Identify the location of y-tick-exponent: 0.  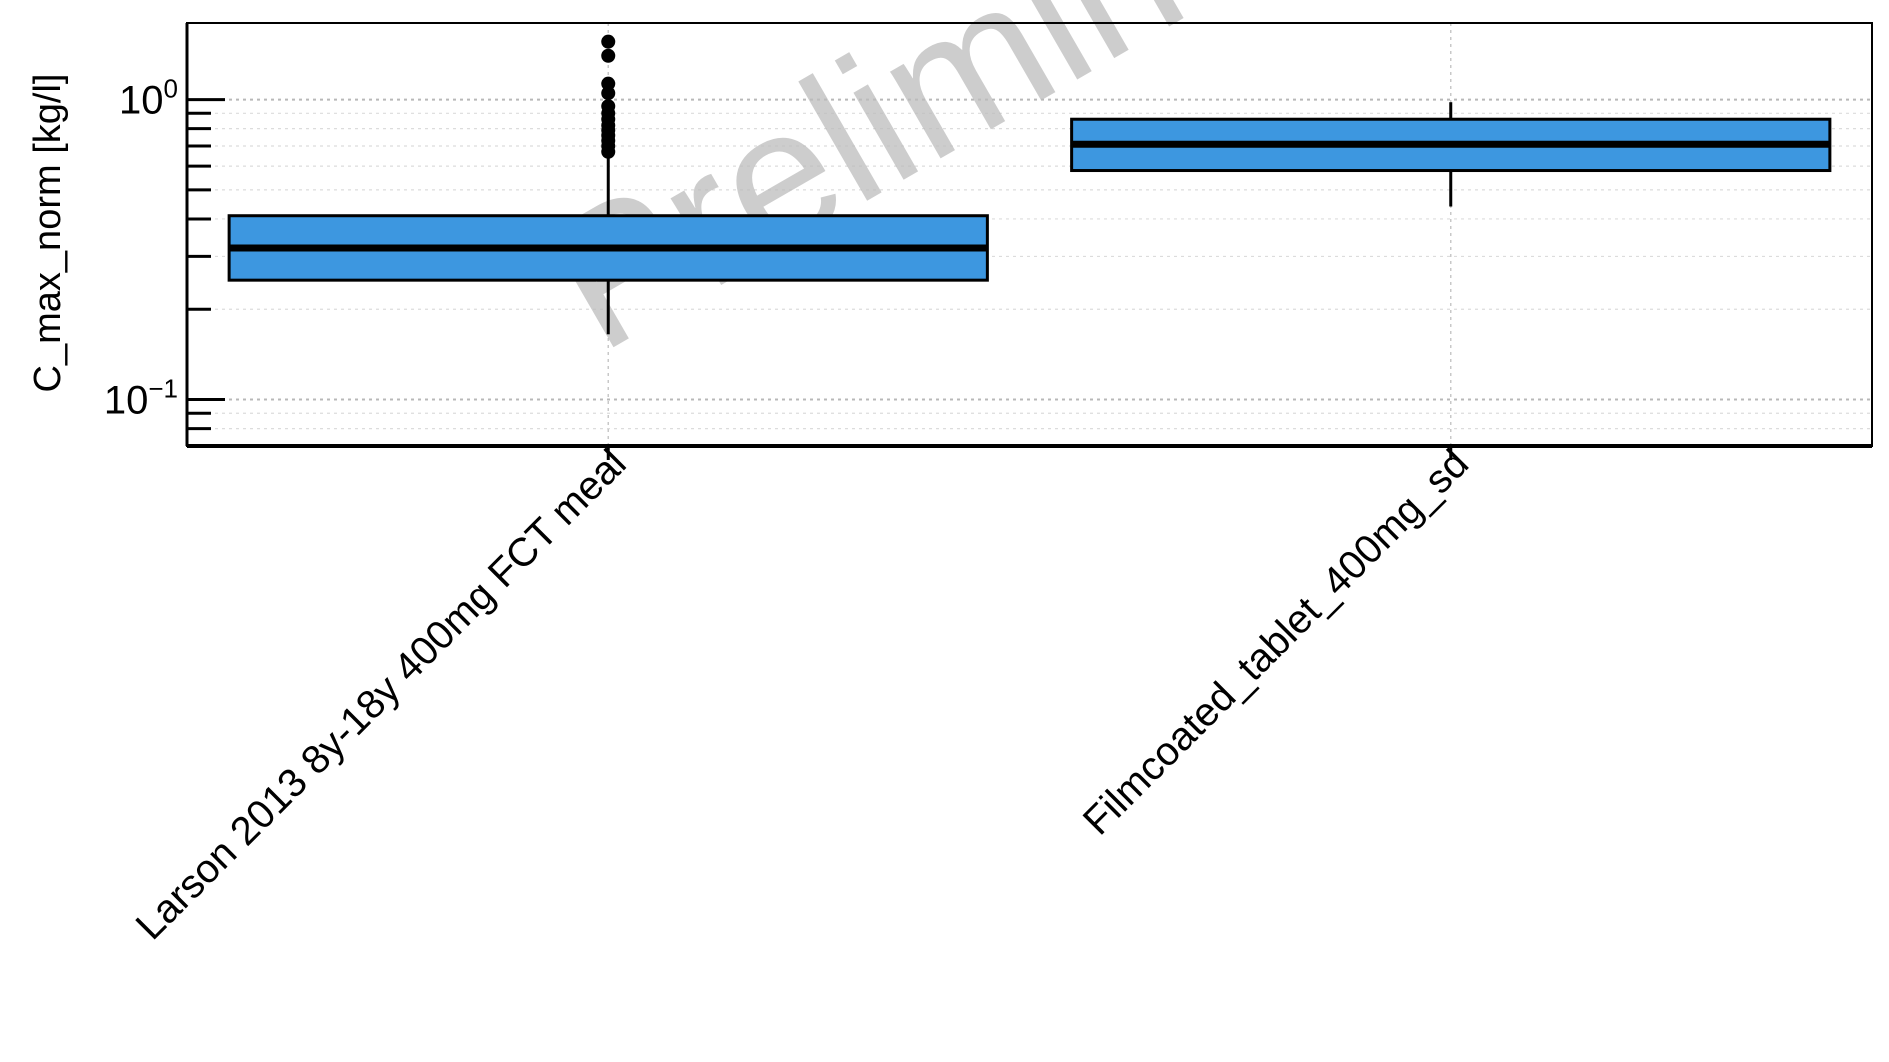
(171, 89).